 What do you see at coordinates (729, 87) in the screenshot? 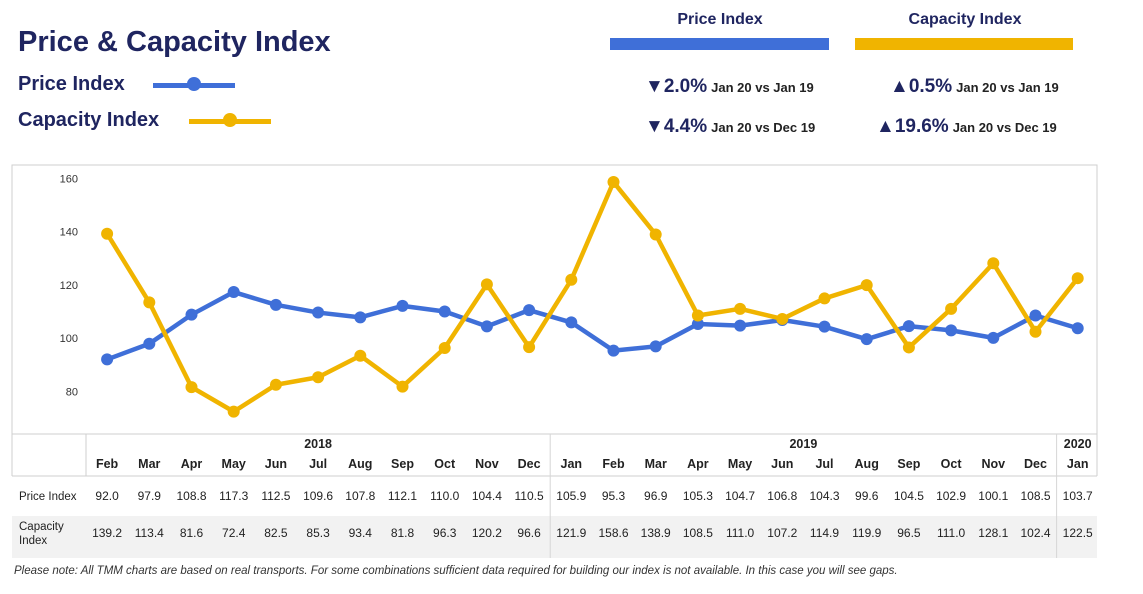
I see `kpi-price-yoy: ▼2.0% Jan 20 vs Jan 19` at bounding box center [729, 87].